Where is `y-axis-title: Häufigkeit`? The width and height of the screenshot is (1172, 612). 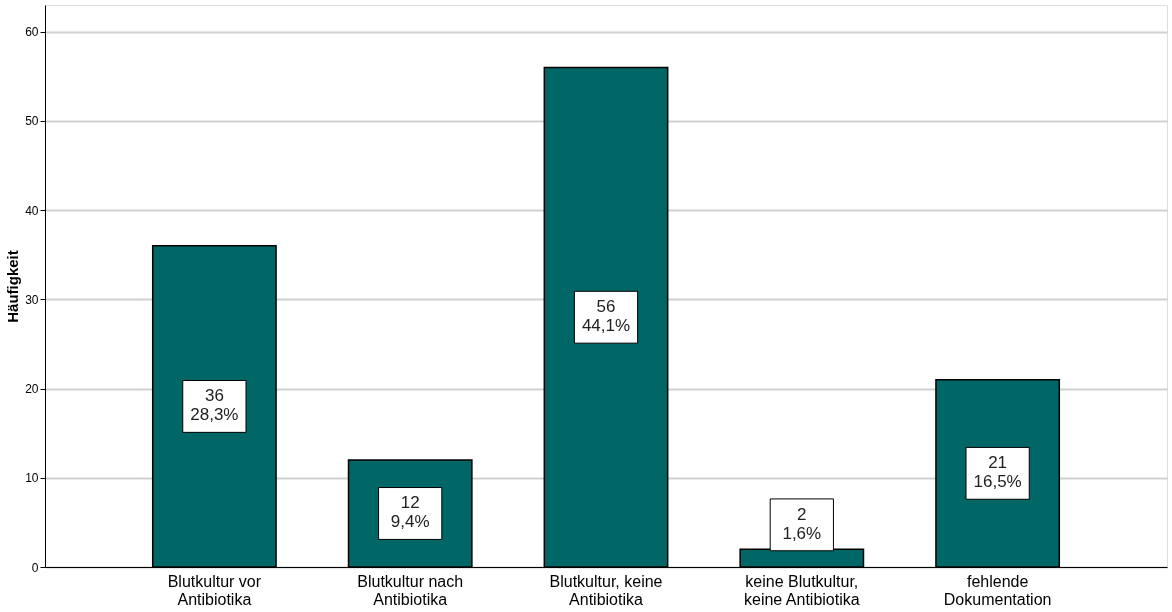
y-axis-title: Häufigkeit is located at coordinates (13, 286).